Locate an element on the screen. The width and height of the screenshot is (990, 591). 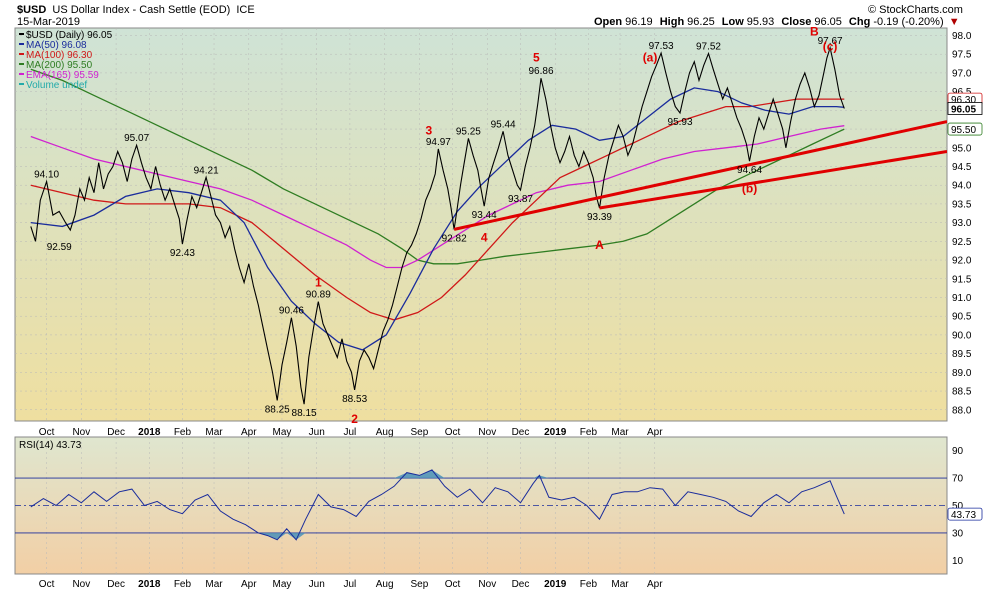
rsi-legend: RSI(14) 43.73 is located at coordinates (50, 445).